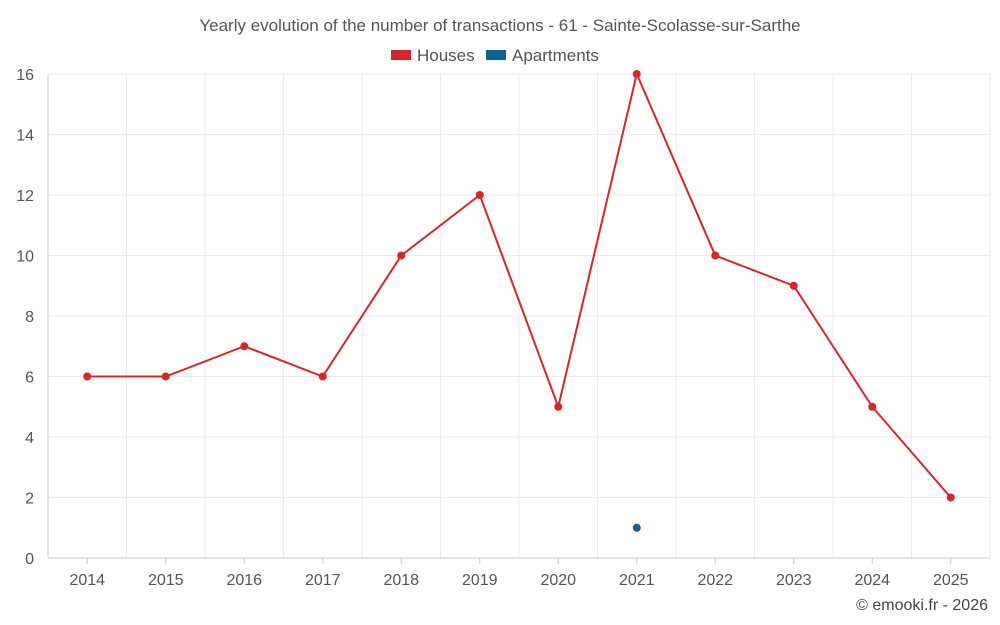  What do you see at coordinates (244, 580) in the screenshot?
I see `x-tick-label: 2016` at bounding box center [244, 580].